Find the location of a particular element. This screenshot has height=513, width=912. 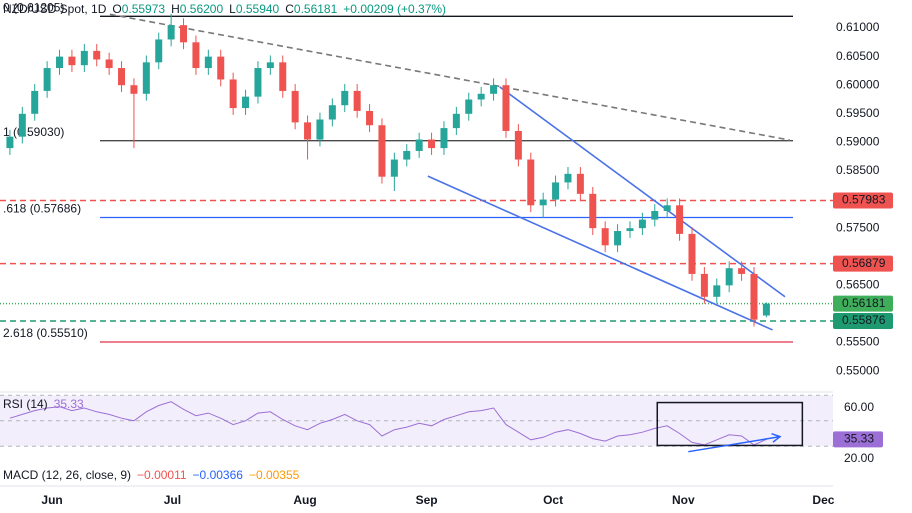

ohlc-value: 0.55940 is located at coordinates (258, 9).